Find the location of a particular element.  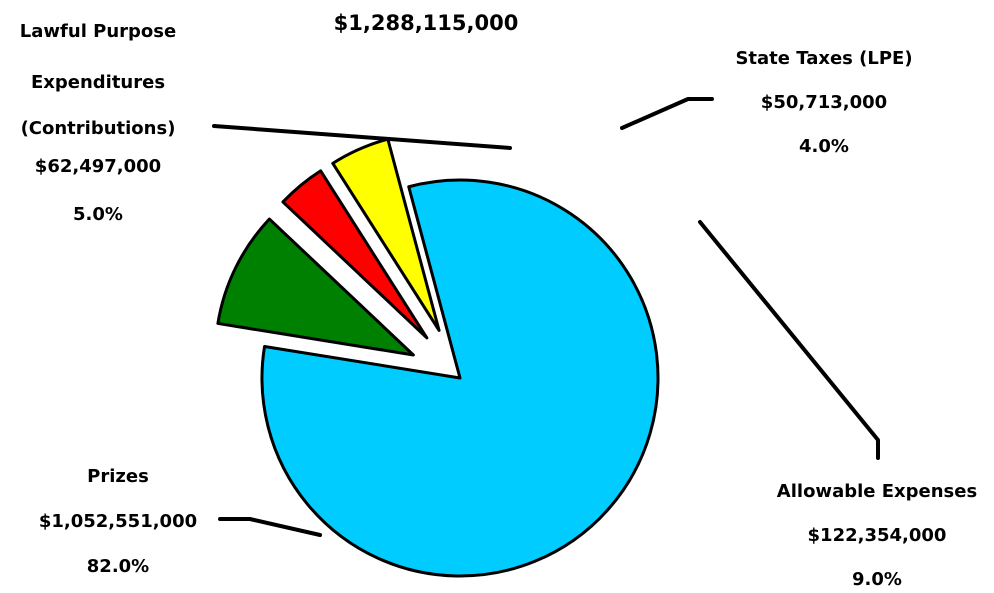

leader-line-state-taxes is located at coordinates (667, 113).